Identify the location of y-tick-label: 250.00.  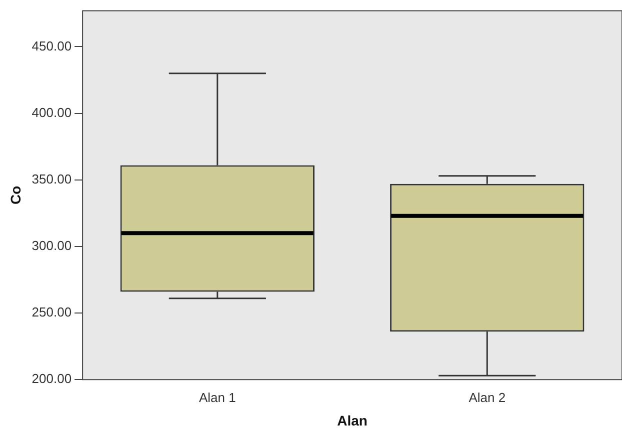
(52, 312).